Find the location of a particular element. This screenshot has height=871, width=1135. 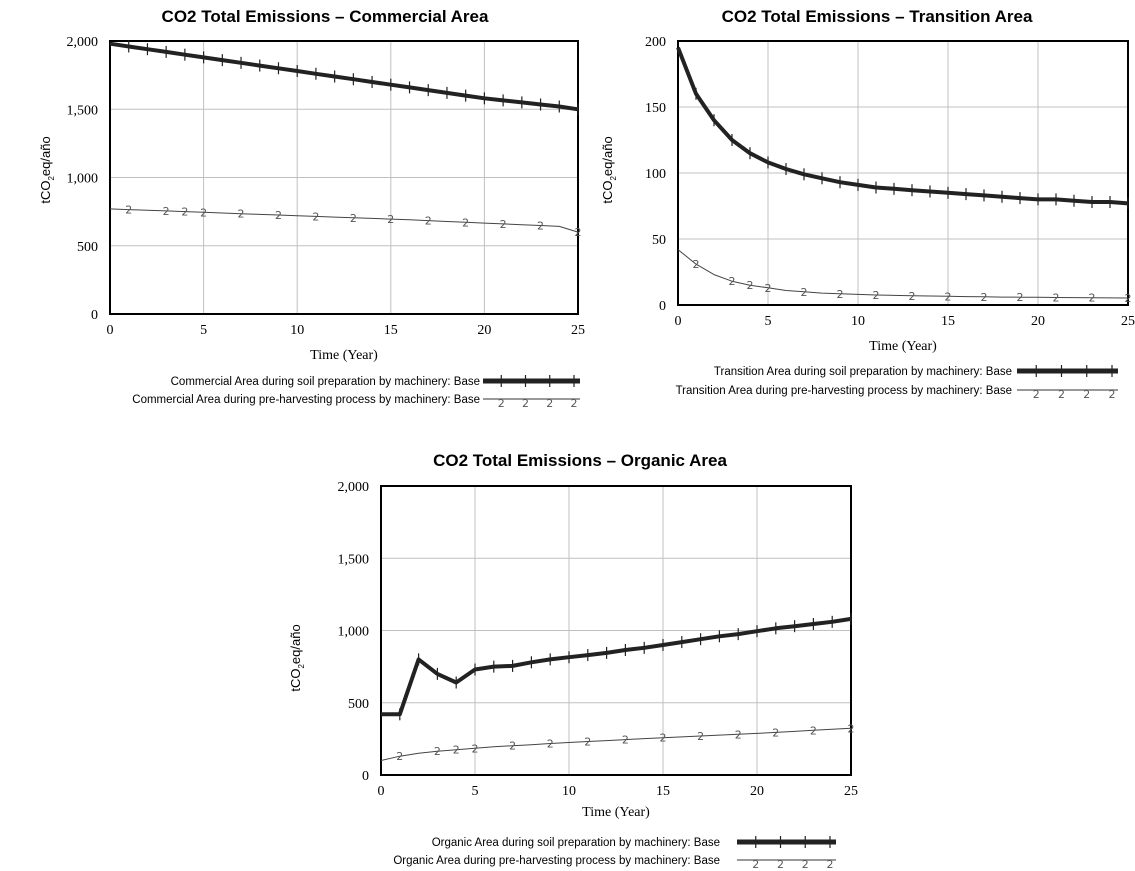

y-tick-label: 100 is located at coordinates (655, 174).